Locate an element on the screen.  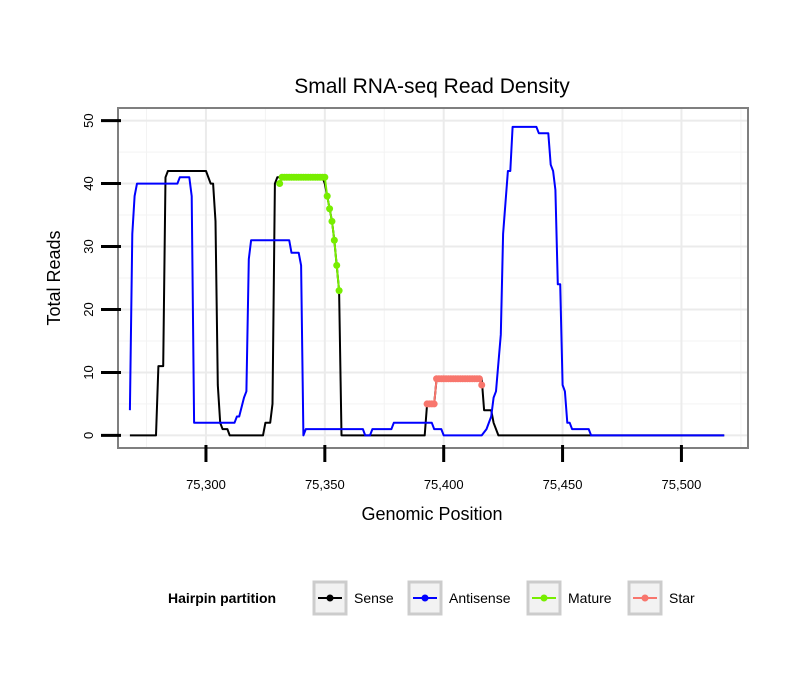
y-tick-label: 30 is located at coordinates (88, 246).